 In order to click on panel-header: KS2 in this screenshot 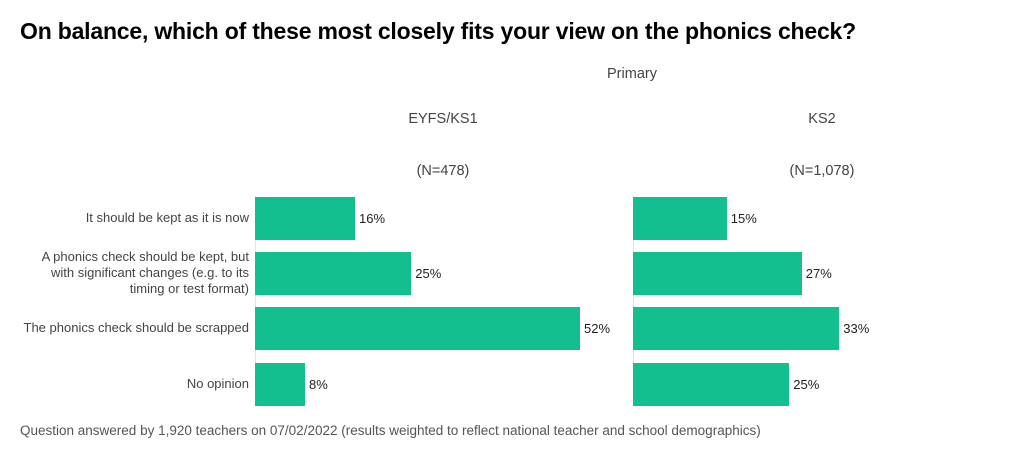, I will do `click(822, 119)`.